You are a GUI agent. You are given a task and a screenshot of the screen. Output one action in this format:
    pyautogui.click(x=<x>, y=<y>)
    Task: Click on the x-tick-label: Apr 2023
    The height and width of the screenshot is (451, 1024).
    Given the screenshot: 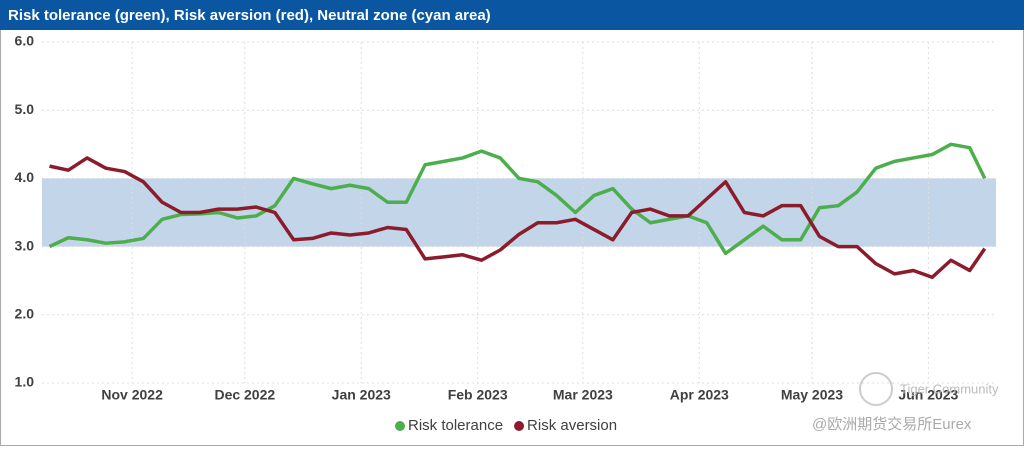 What is the action you would take?
    pyautogui.click(x=699, y=395)
    